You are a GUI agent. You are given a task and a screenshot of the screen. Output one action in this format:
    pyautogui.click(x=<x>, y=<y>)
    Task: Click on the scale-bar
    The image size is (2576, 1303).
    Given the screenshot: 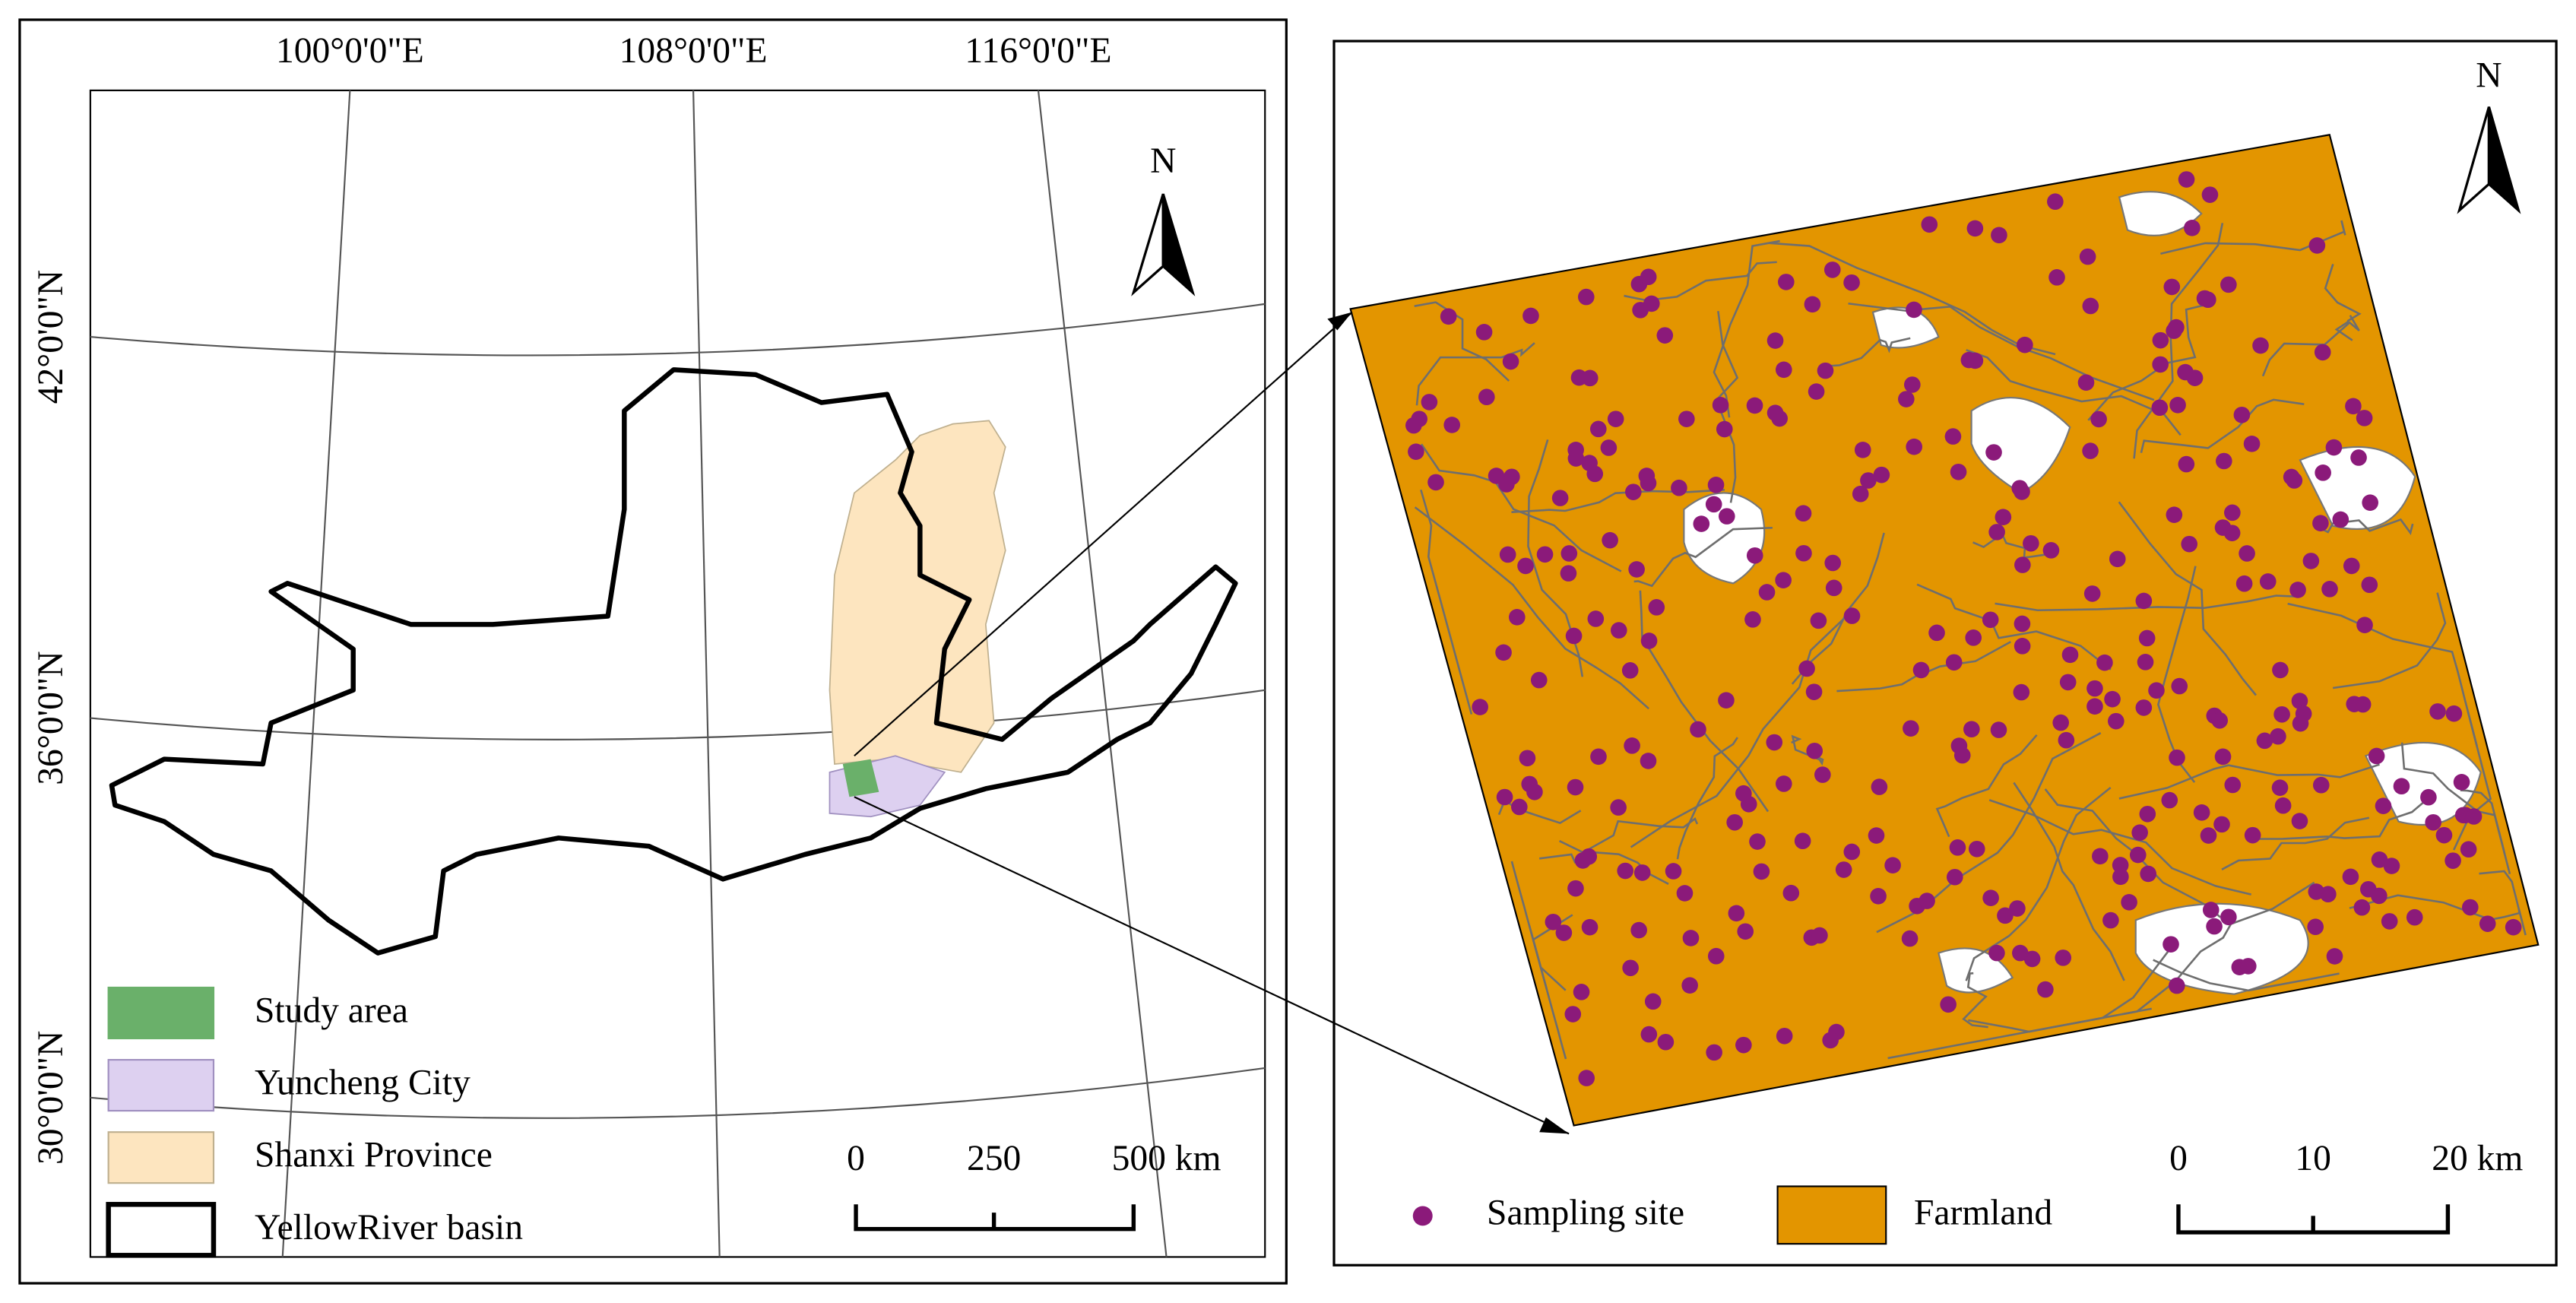 What is the action you would take?
    pyautogui.click(x=995, y=1218)
    